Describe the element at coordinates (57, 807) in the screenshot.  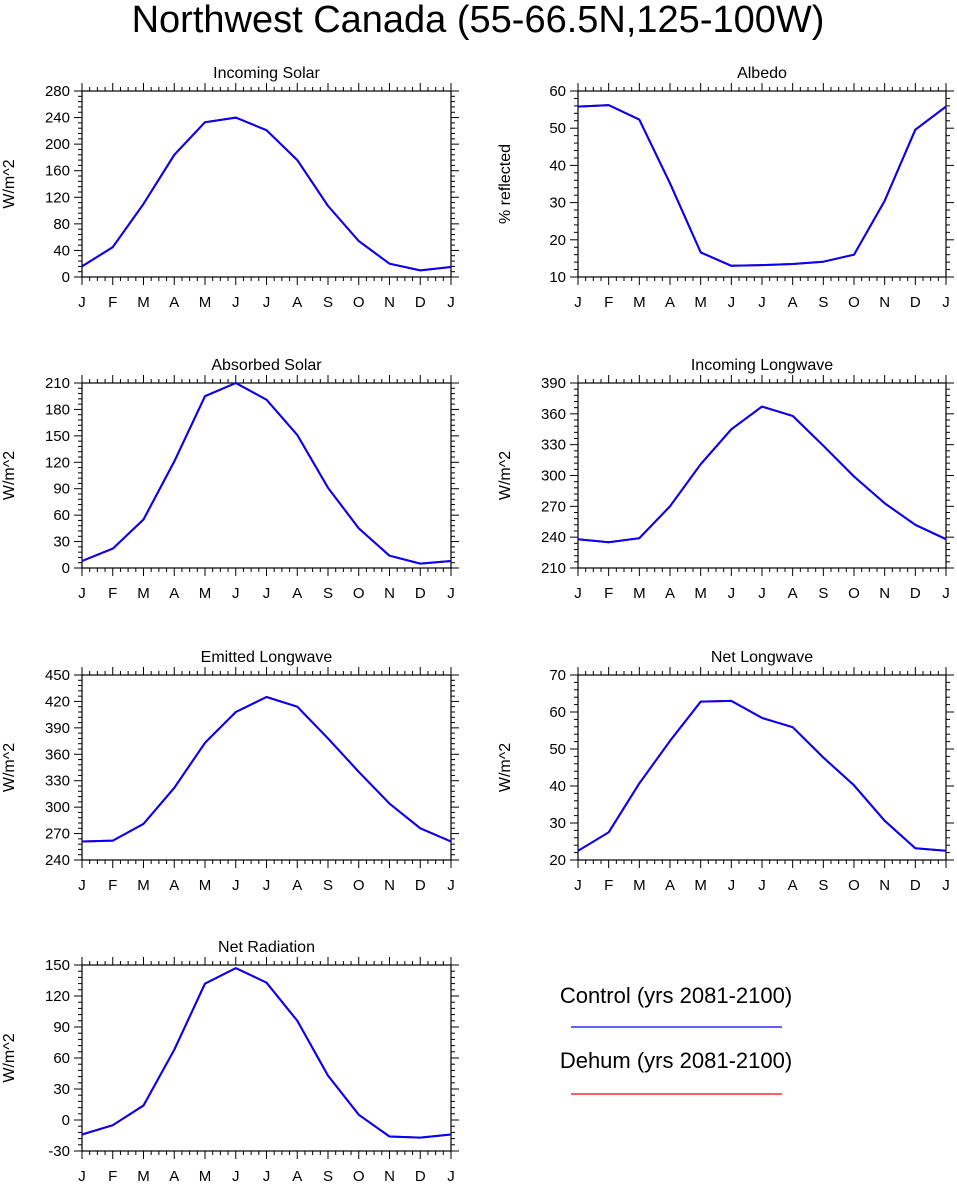
I see `y-tick-label: 300` at that location.